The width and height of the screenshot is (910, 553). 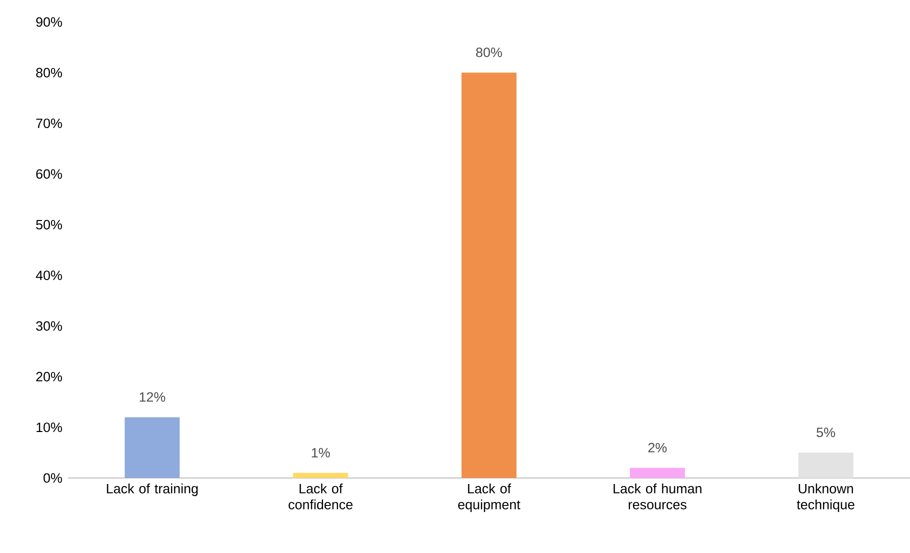 I want to click on y-tick-label: 30%, so click(x=49, y=326).